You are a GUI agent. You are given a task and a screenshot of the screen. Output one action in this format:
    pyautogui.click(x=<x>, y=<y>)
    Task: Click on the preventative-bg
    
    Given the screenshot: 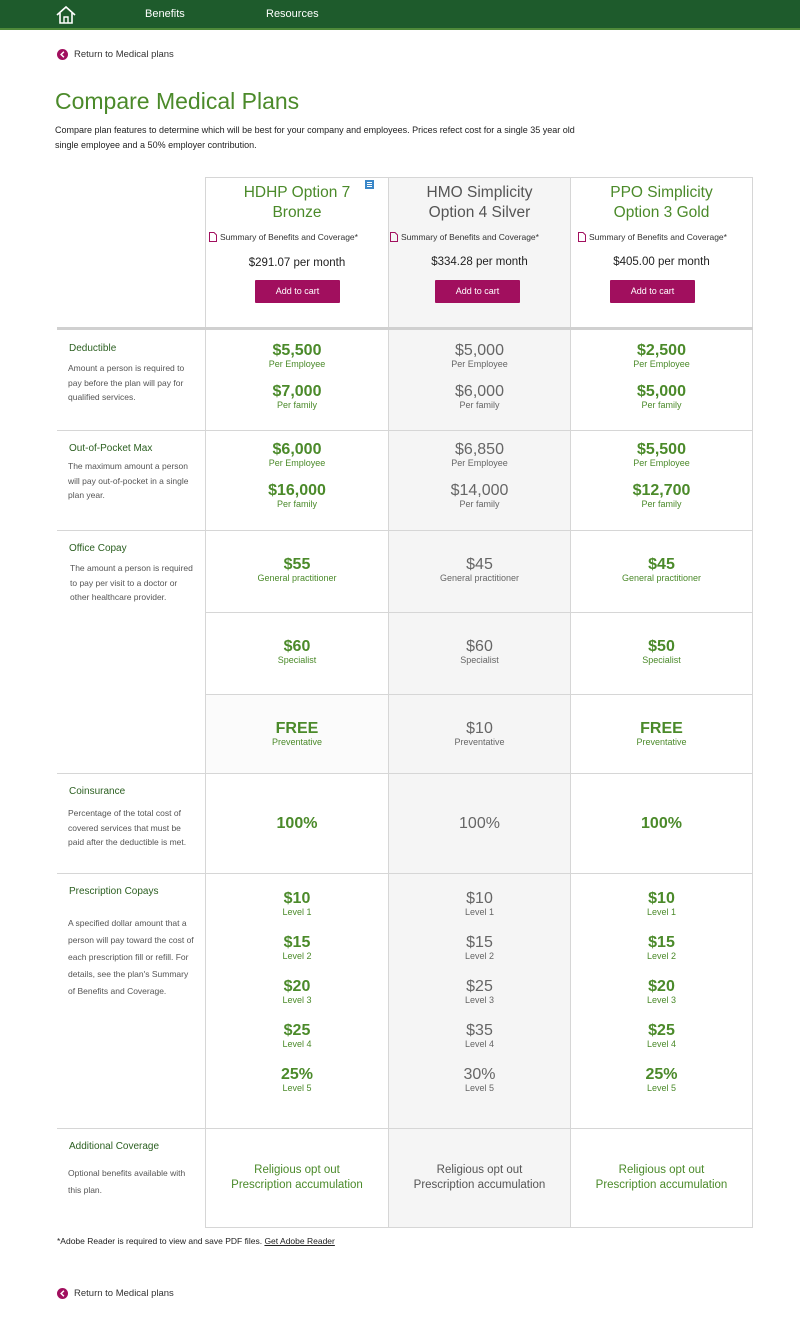 What is the action you would take?
    pyautogui.click(x=297, y=734)
    